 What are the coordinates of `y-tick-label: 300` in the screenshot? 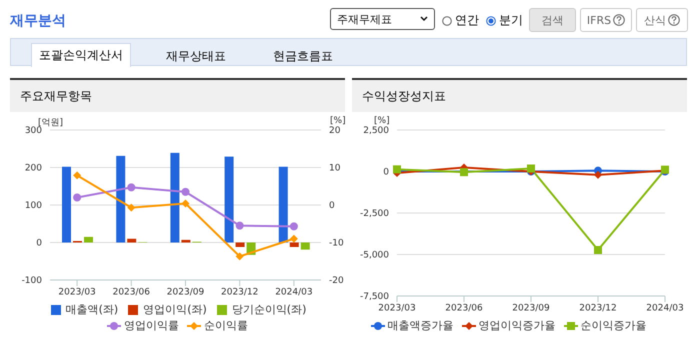 It's located at (33, 131).